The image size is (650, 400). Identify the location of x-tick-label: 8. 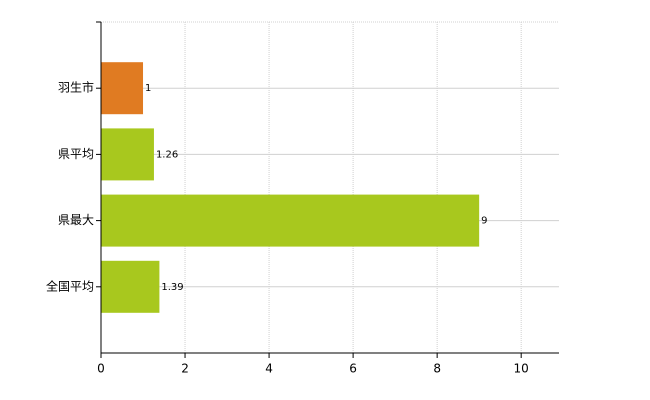
(437, 369).